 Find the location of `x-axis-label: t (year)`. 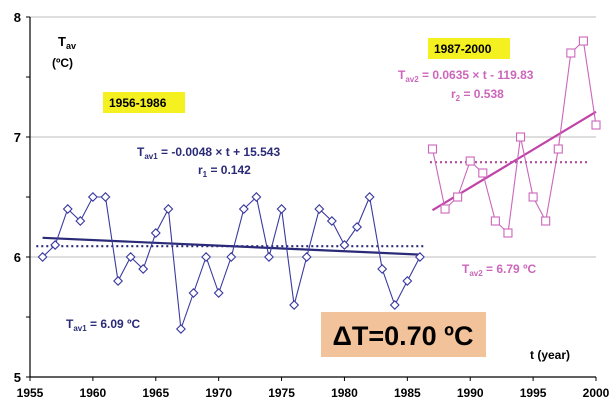

x-axis-label: t (year) is located at coordinates (550, 355).